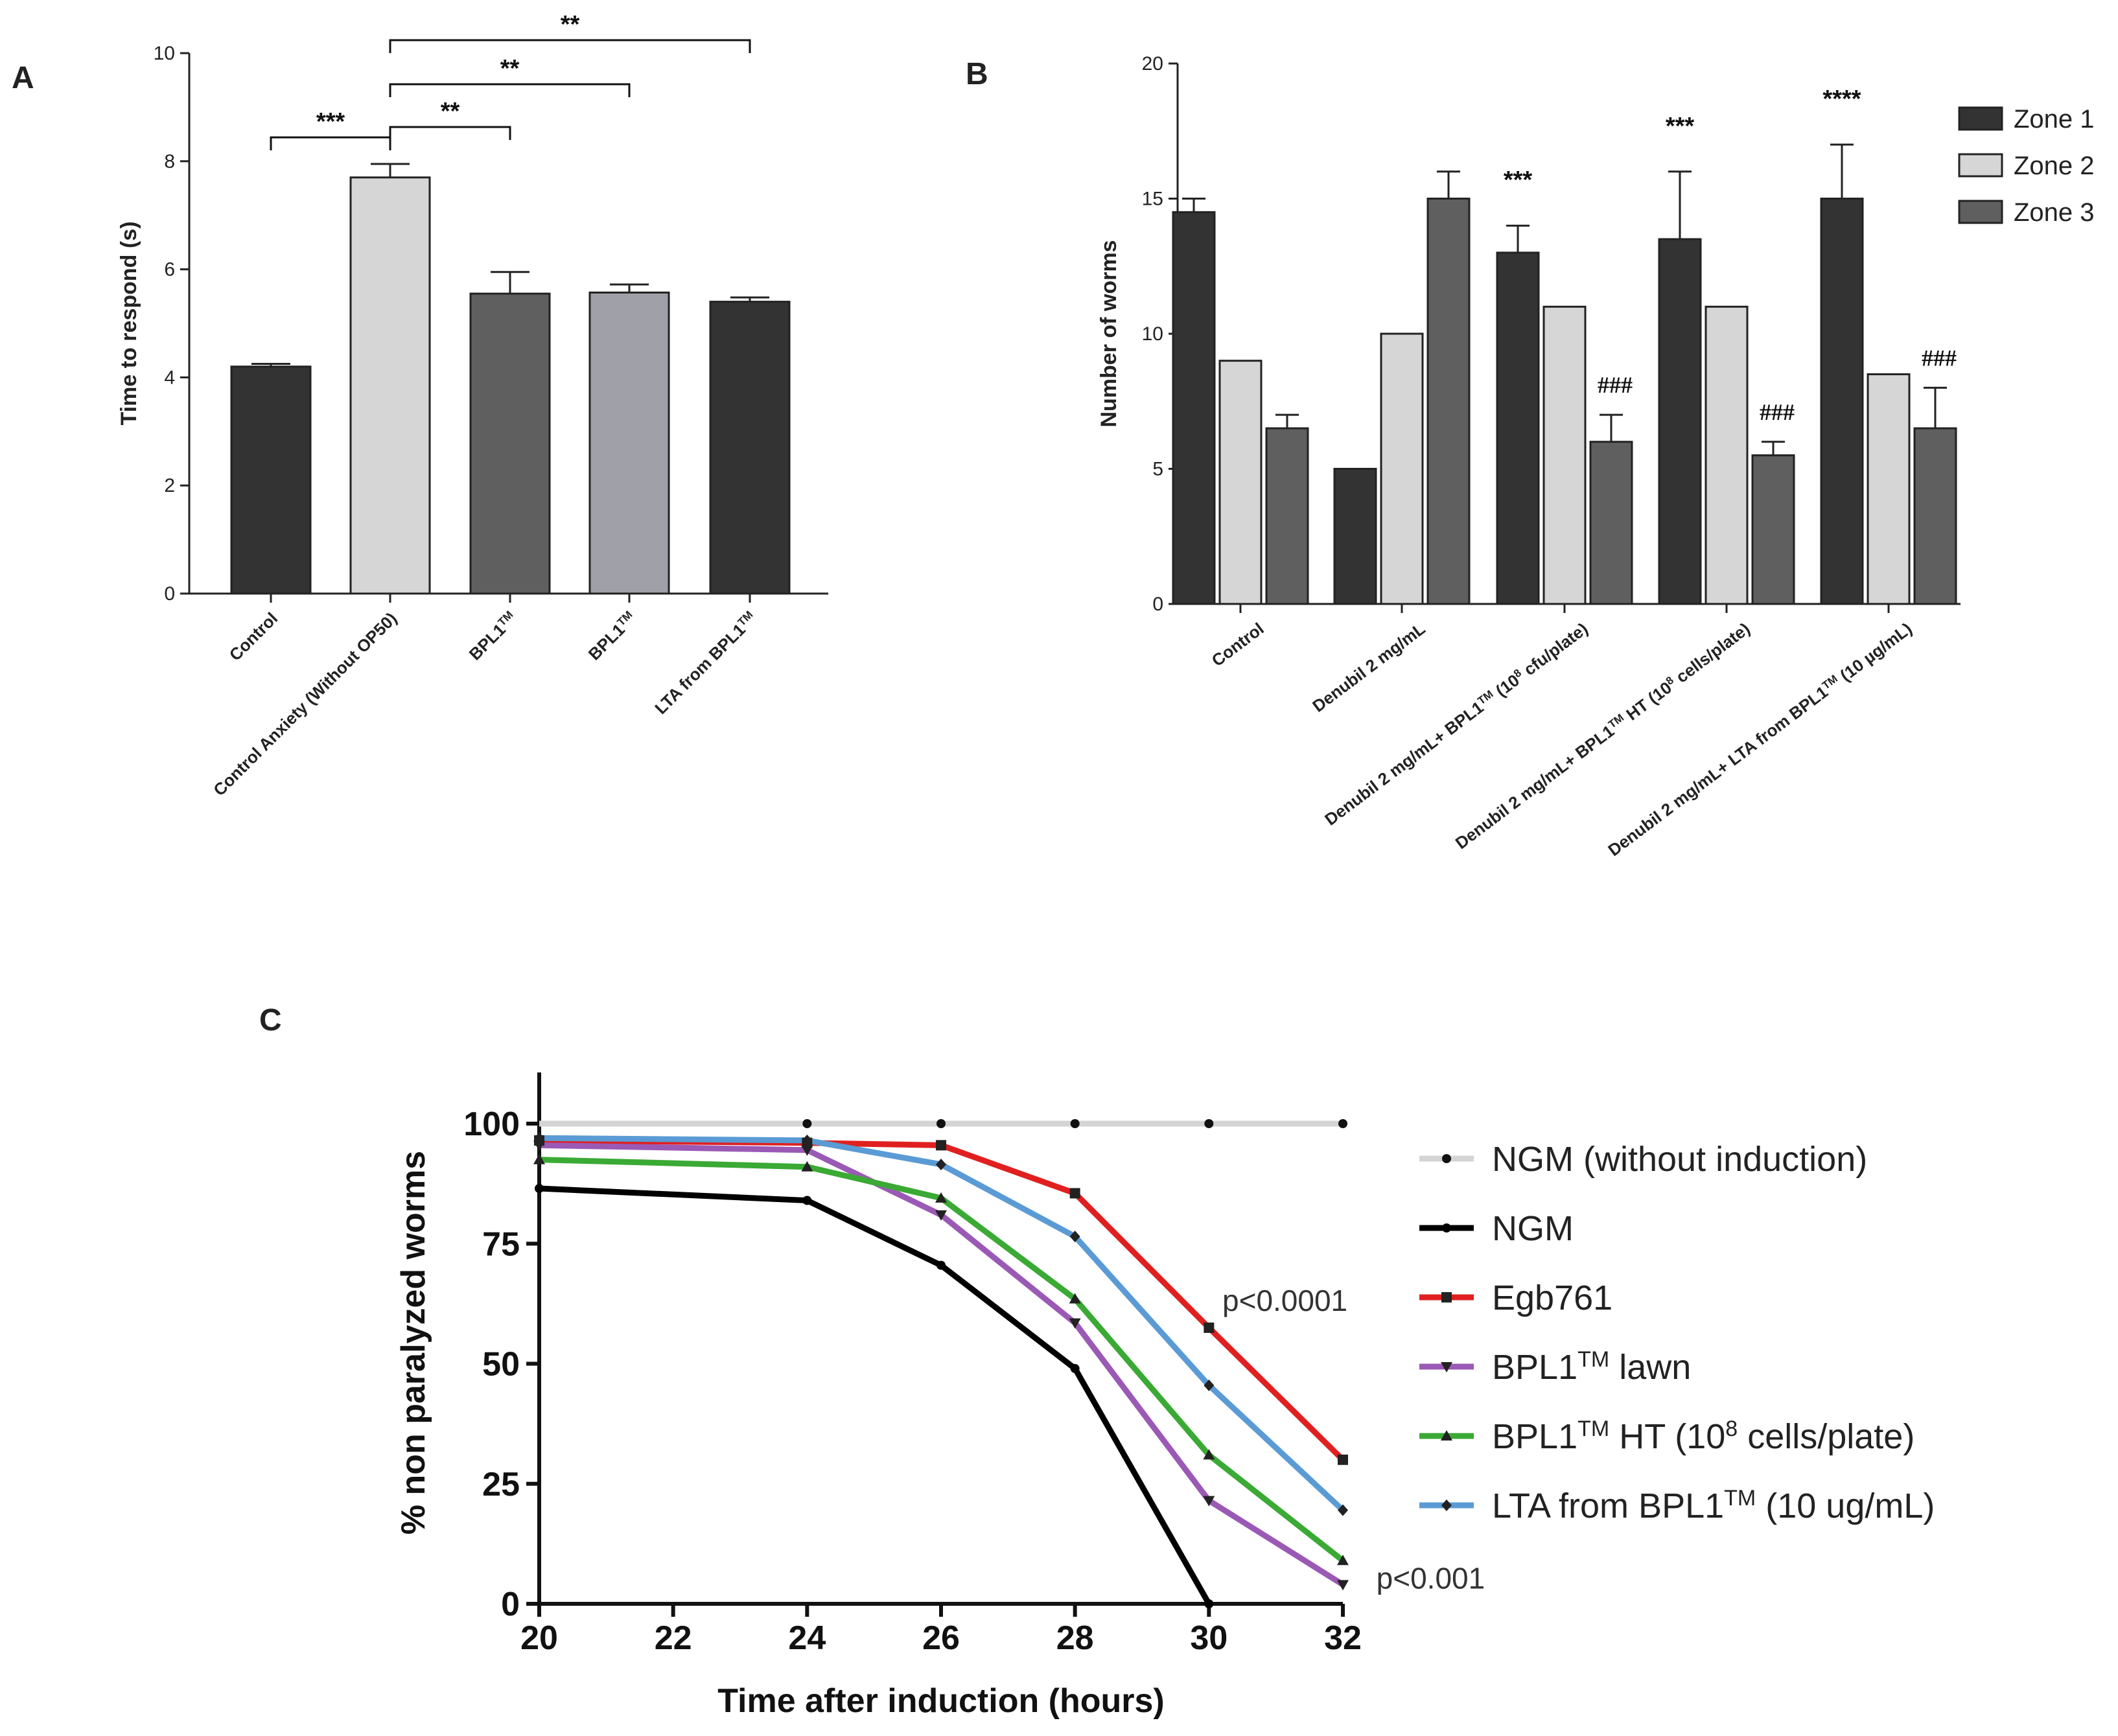 This screenshot has width=2118, height=1736. Describe the element at coordinates (977, 74) in the screenshot. I see `panel-b-letter: B` at that location.